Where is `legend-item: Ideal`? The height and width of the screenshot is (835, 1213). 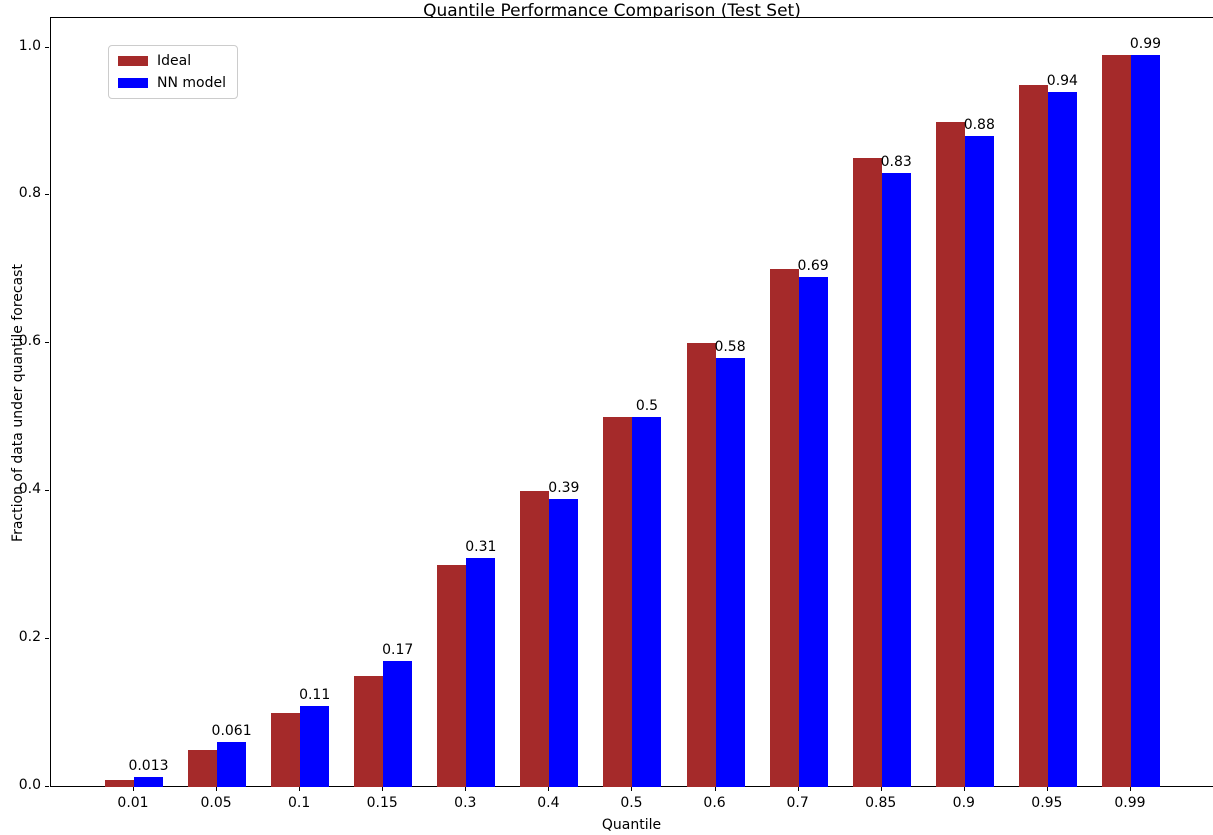
legend-item: Ideal is located at coordinates (172, 61).